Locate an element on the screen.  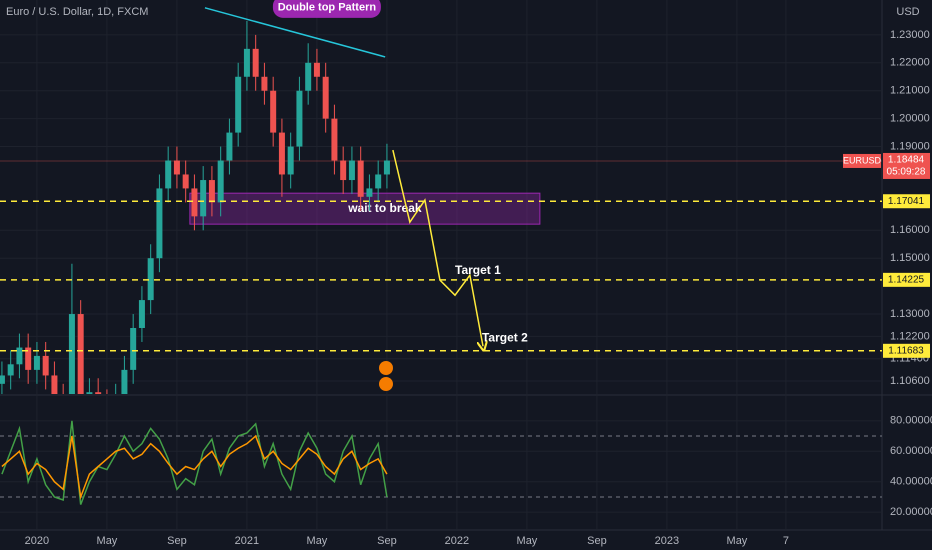
y-tick-label: 1.21000 is located at coordinates (910, 91).